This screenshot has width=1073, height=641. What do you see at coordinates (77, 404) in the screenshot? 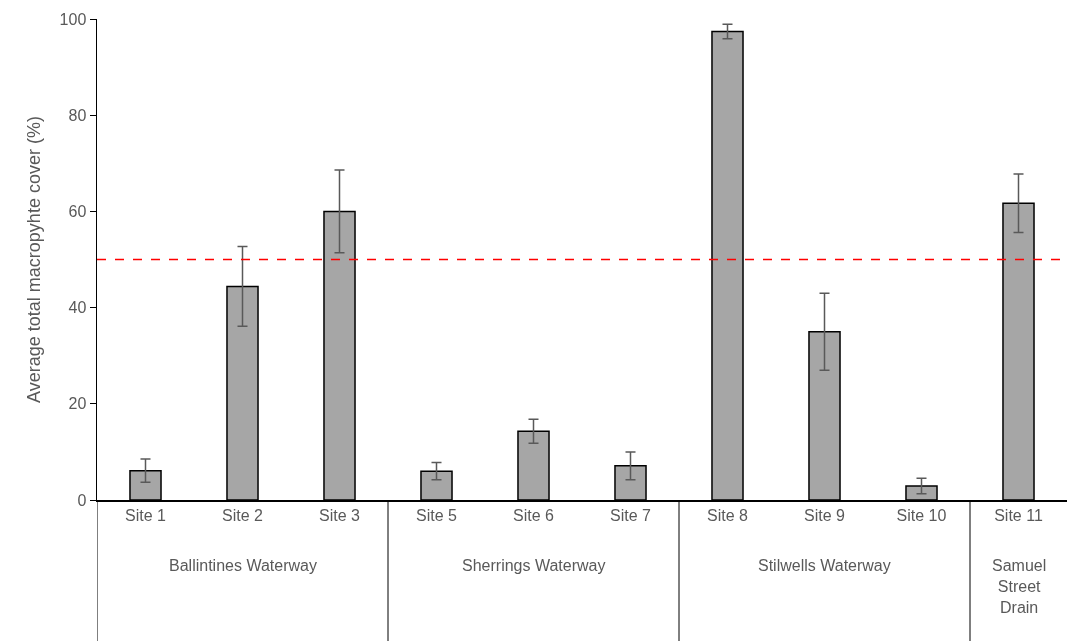
I see `y-tick-label: 20` at bounding box center [77, 404].